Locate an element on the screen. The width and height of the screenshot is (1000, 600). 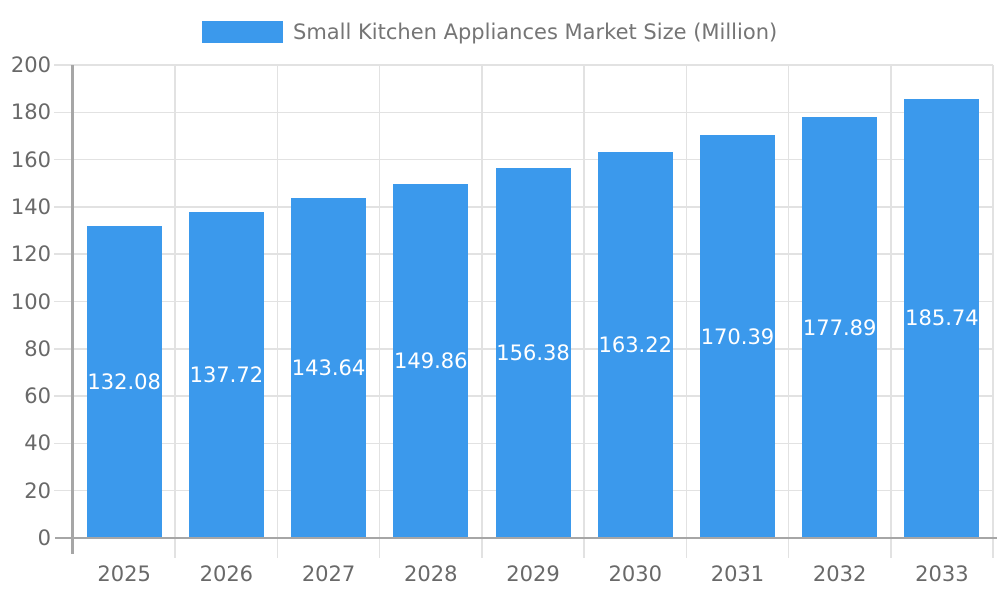
x-axis-tick-label-2026: 2026 is located at coordinates (226, 574).